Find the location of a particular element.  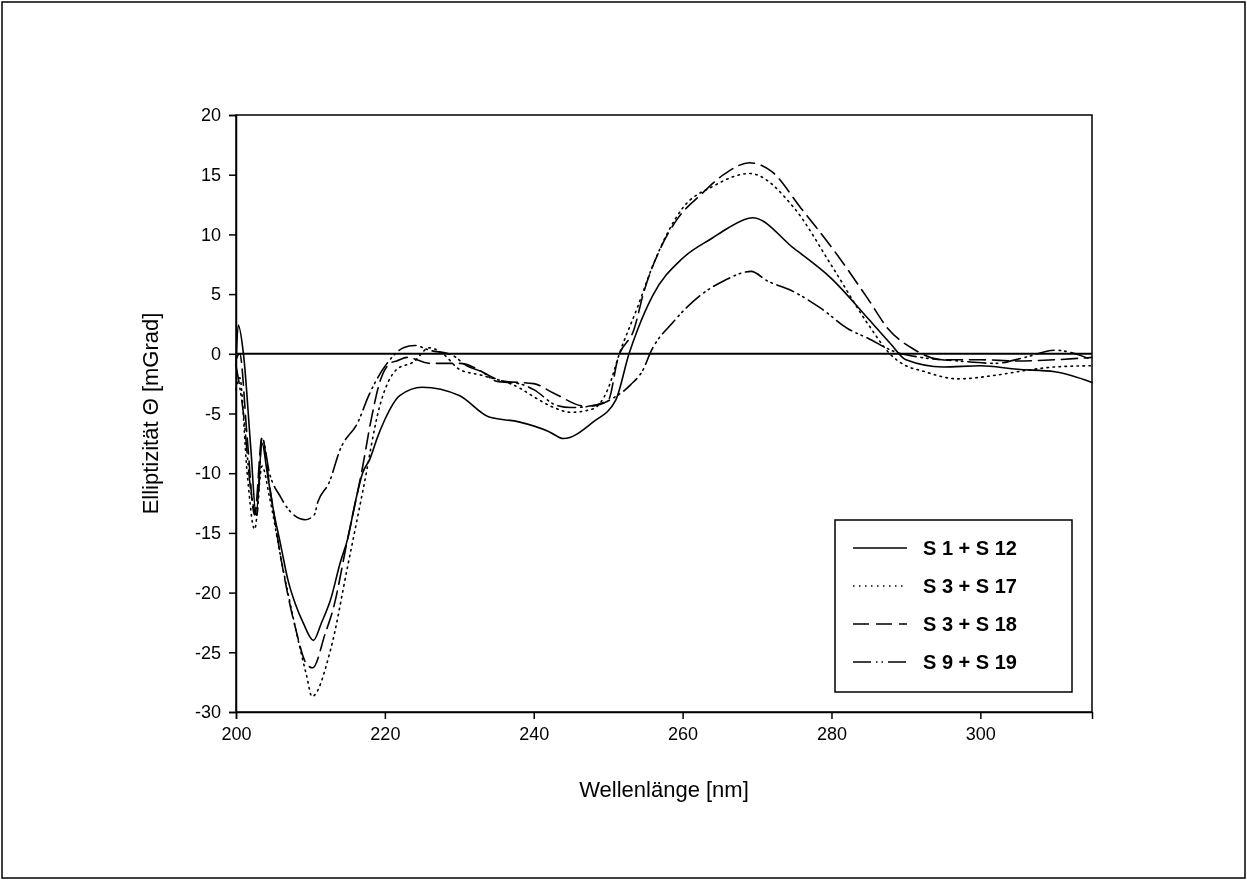

x-tick-label: 200 is located at coordinates (236, 733).